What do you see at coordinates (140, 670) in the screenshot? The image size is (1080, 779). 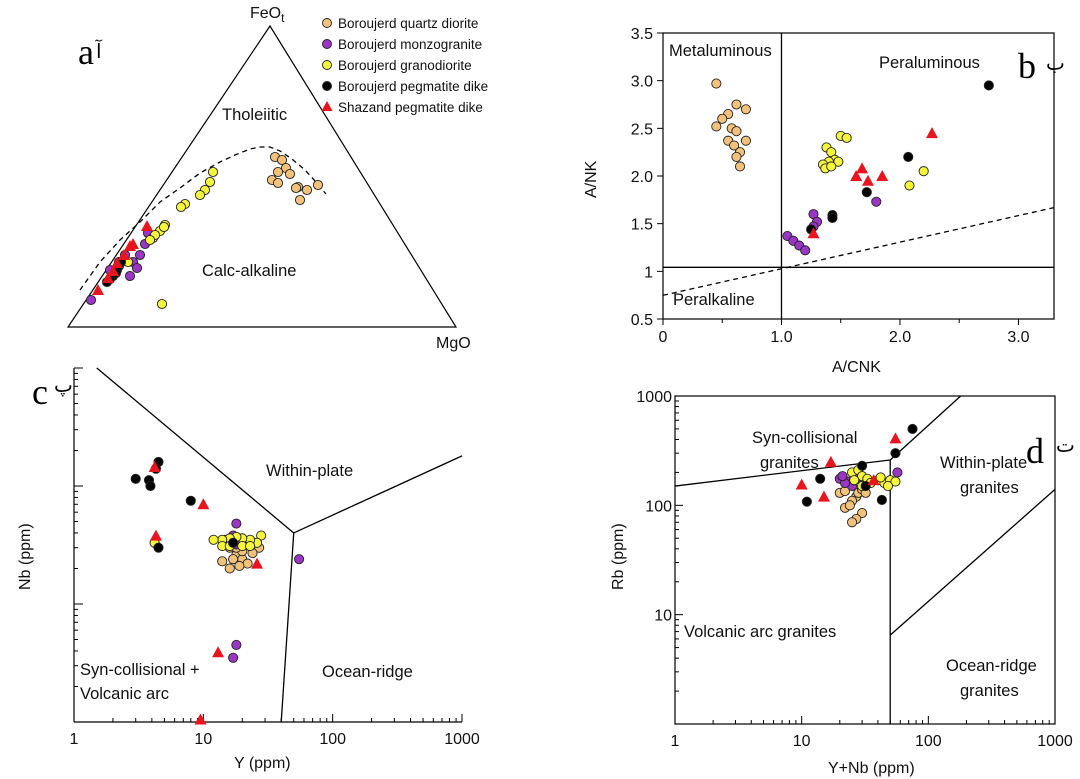 I see `field-syn-collisional-plus: Syn-collisional +` at bounding box center [140, 670].